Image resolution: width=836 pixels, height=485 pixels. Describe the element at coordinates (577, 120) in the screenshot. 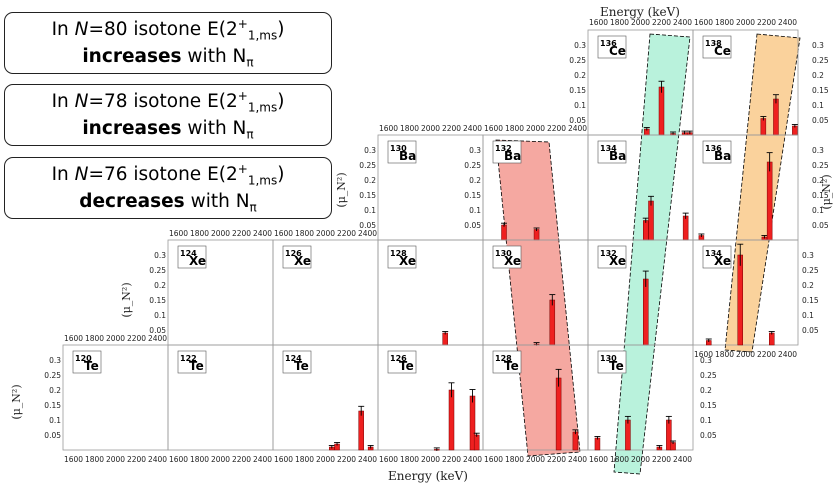

I see `ytick-r0-0: 0.05` at that location.